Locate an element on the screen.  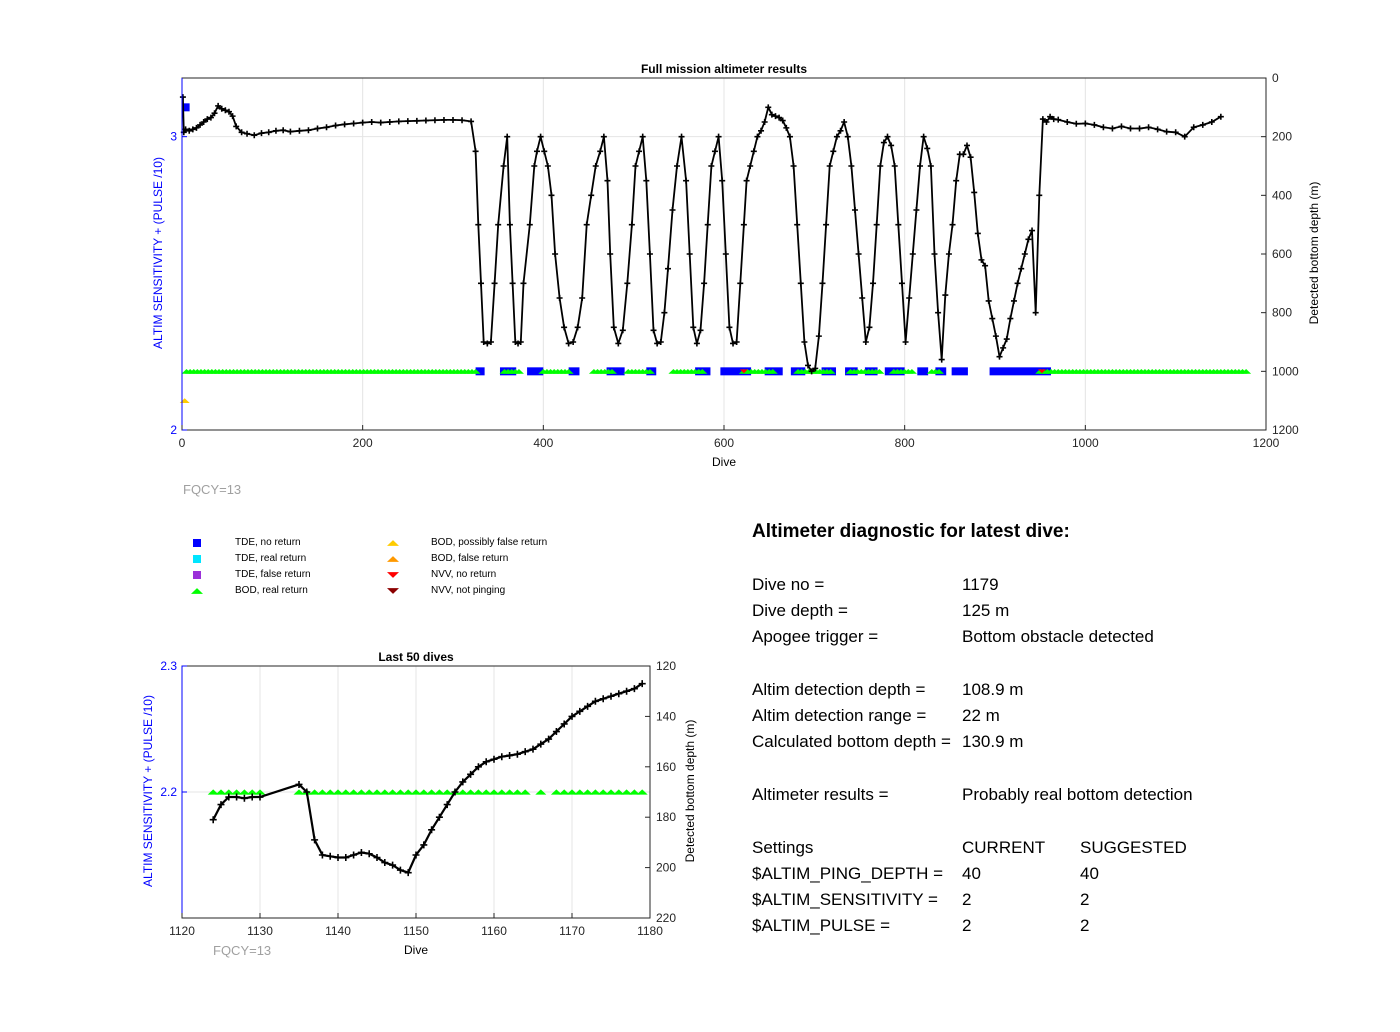
x-tick-label: 1140 is located at coordinates (338, 931).